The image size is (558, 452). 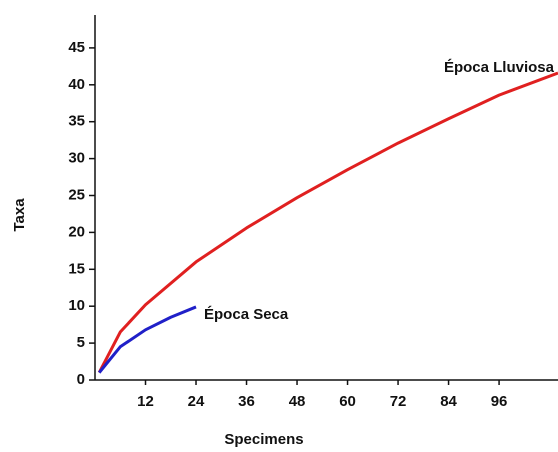 I want to click on y-tick-label: 35, so click(x=76, y=121).